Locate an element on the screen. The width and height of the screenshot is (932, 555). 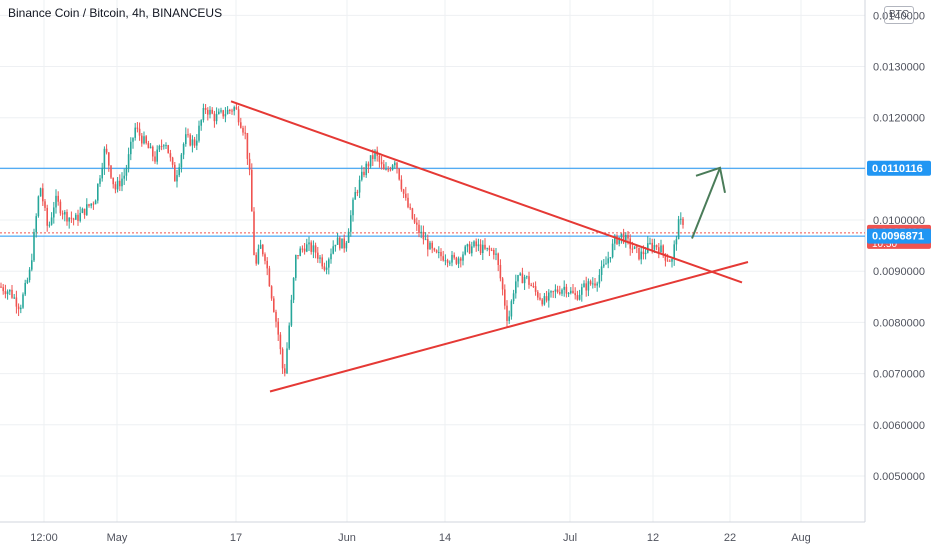
currency-badge: BTC is located at coordinates (899, 15).